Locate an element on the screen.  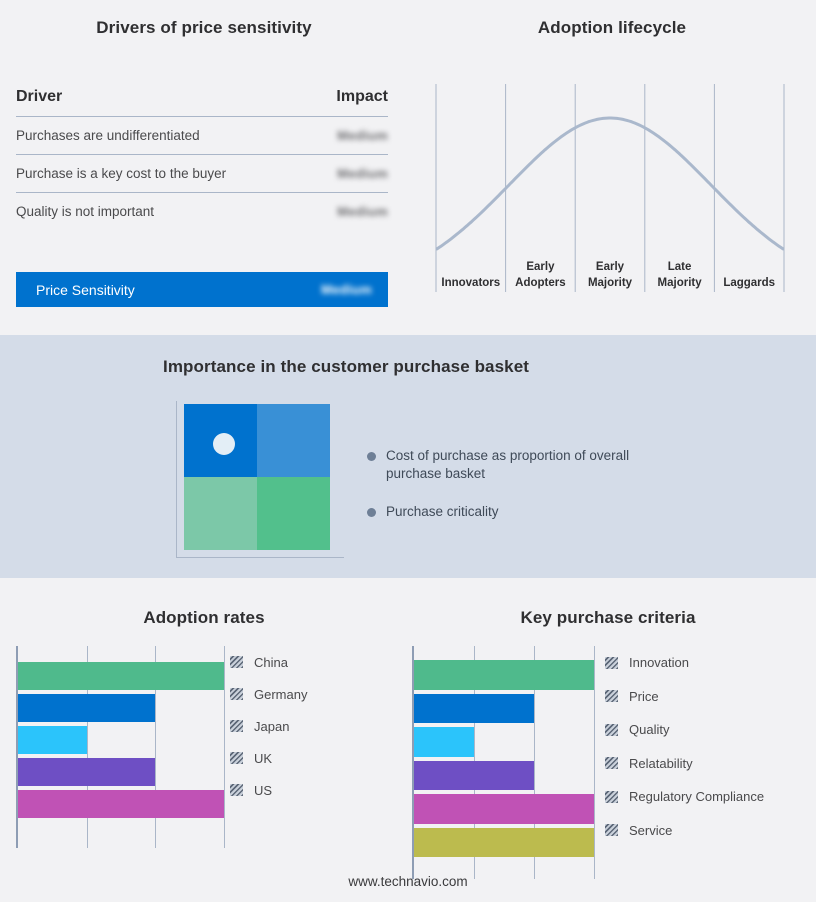
matrix-quadrant-top-left is located at coordinates (220, 440).